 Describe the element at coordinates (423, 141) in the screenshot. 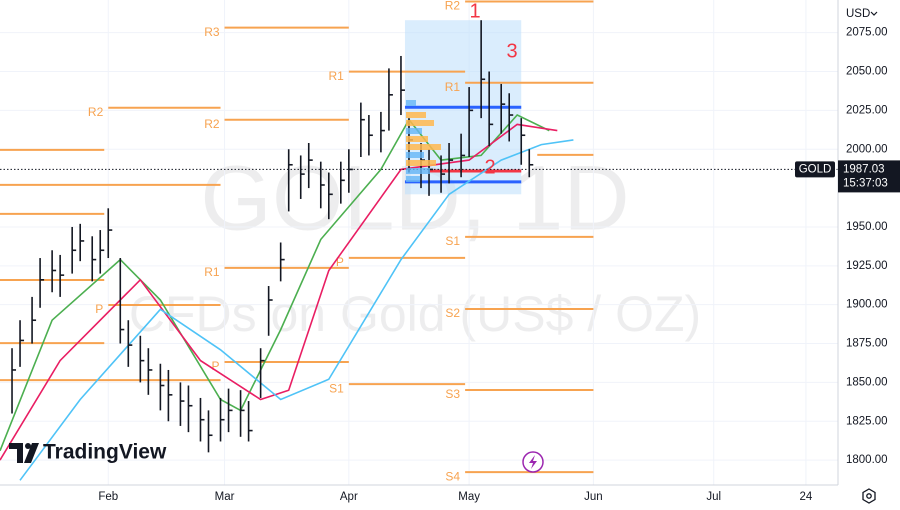

I see `volume-profile` at that location.